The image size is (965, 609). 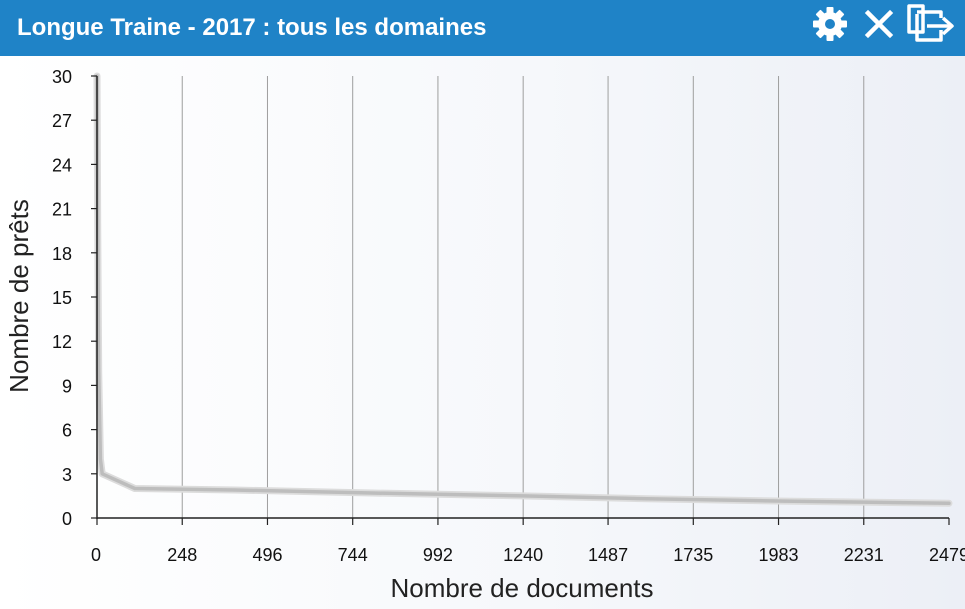 What do you see at coordinates (62, 210) in the screenshot?
I see `y-tick-label: 21` at bounding box center [62, 210].